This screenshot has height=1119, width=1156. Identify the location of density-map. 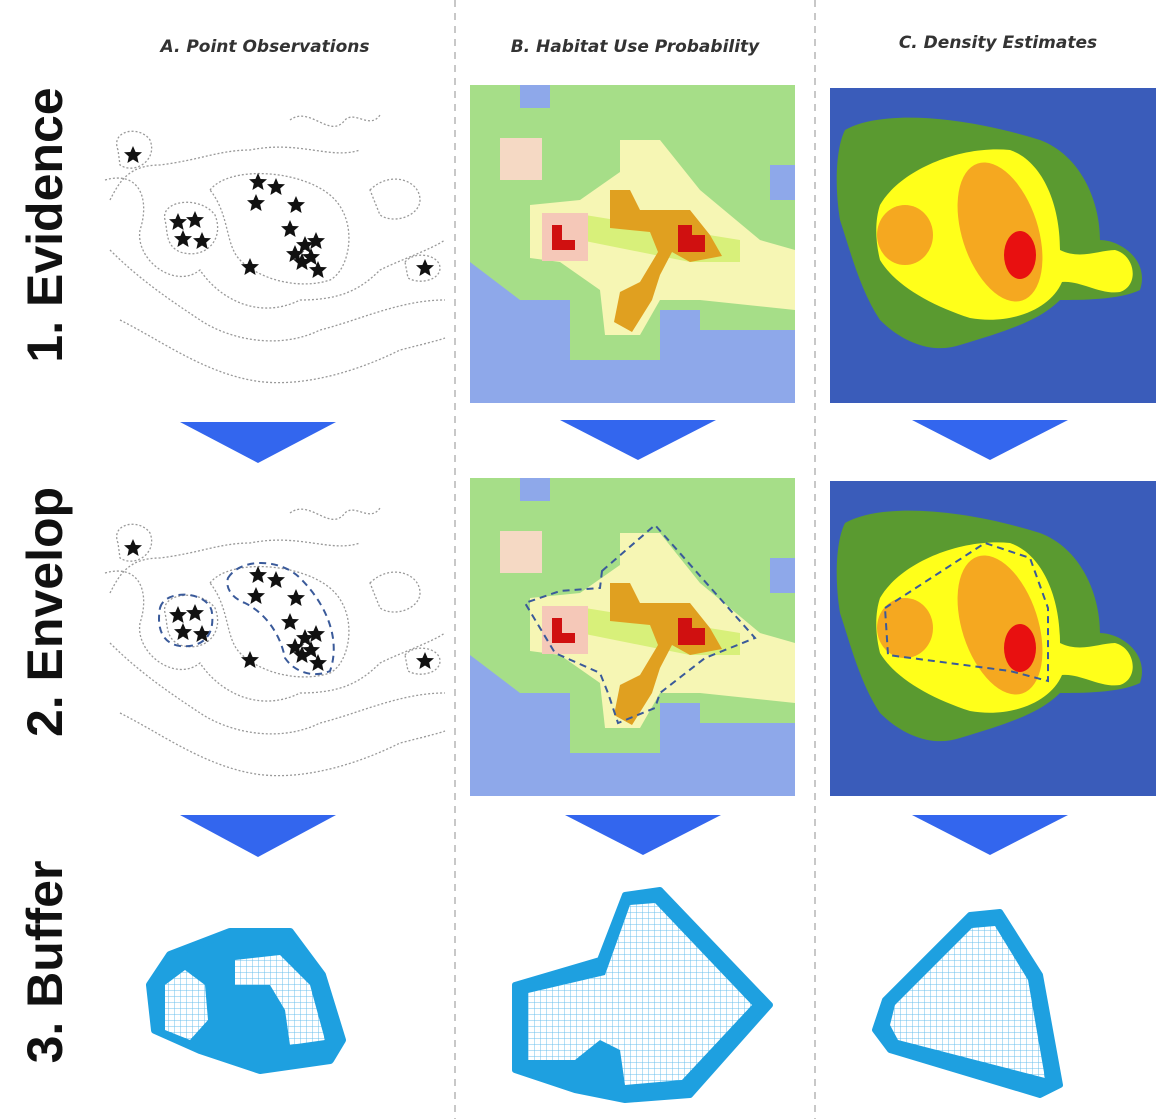
(993, 245).